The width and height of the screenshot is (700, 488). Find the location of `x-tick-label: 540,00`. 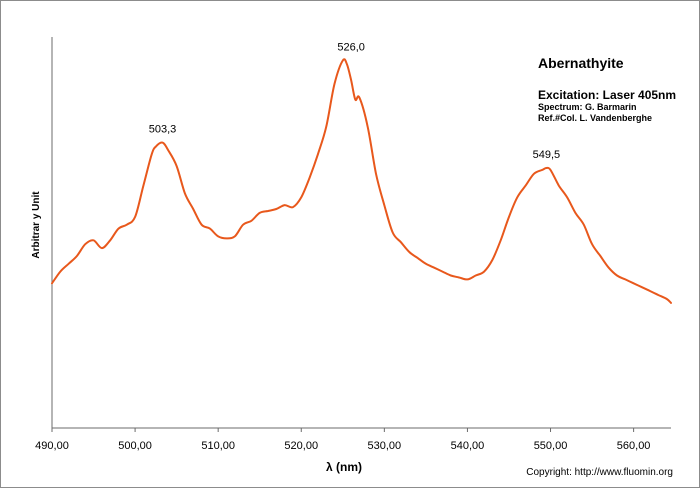

x-tick-label: 540,00 is located at coordinates (468, 446).